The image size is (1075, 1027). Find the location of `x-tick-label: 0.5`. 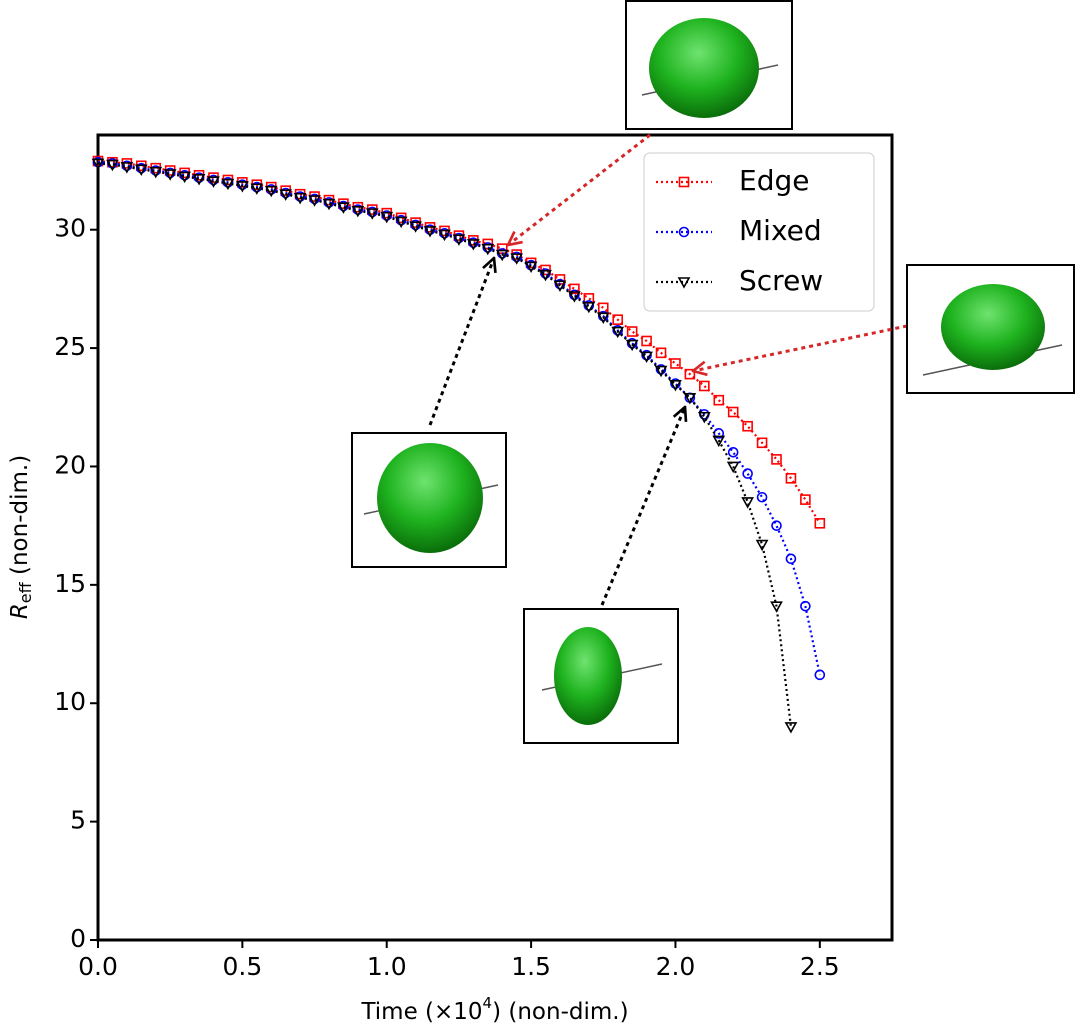

x-tick-label: 0.5 is located at coordinates (242, 966).